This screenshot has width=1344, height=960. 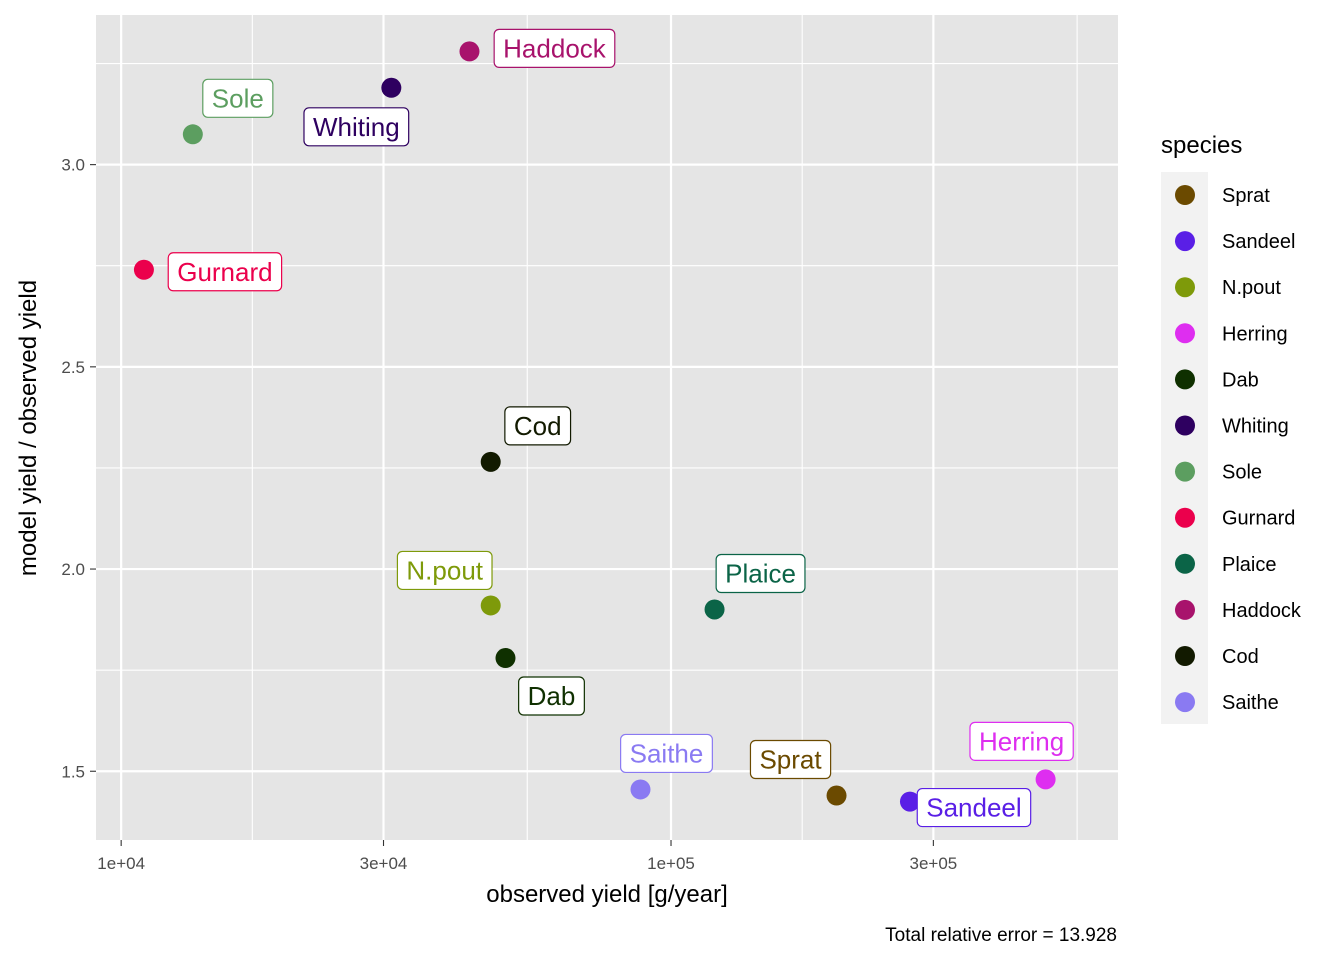 What do you see at coordinates (671, 863) in the screenshot?
I see `x-tick-label: 1e+05` at bounding box center [671, 863].